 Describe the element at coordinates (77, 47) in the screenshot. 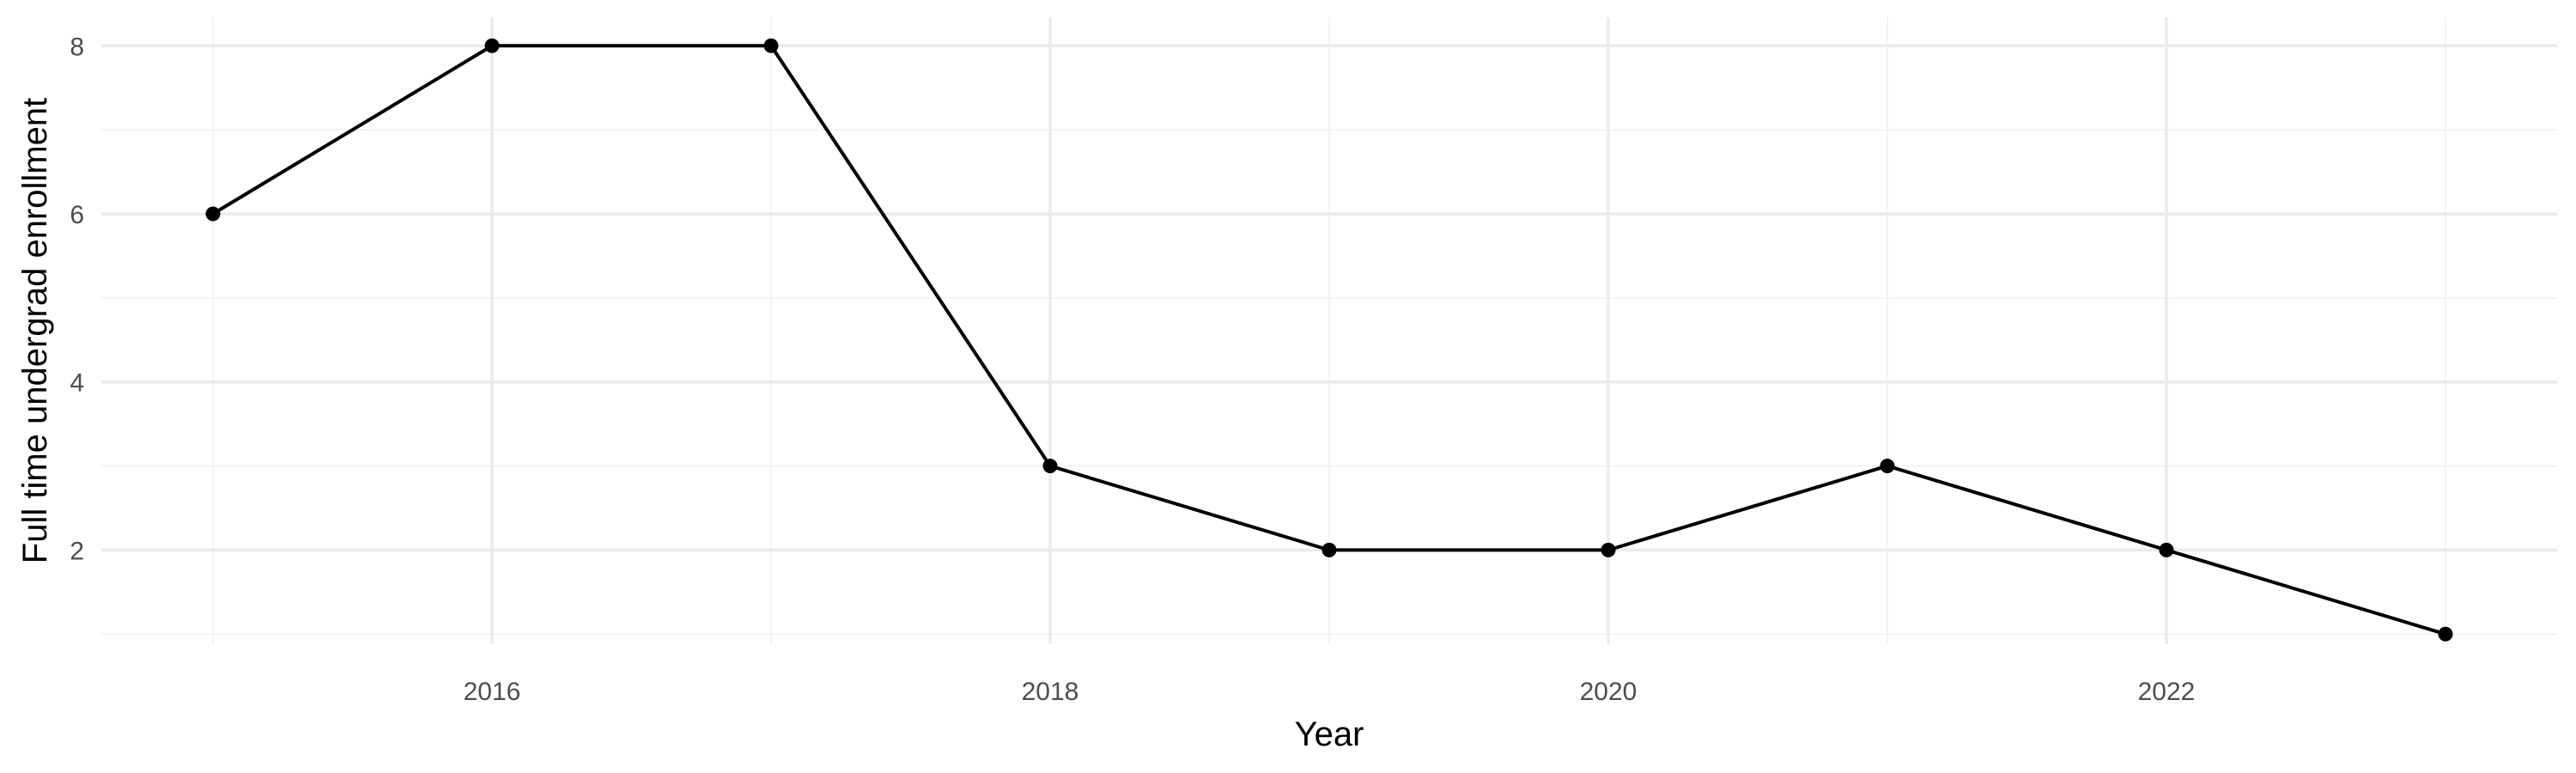

I see `y-tick-label: 8` at that location.